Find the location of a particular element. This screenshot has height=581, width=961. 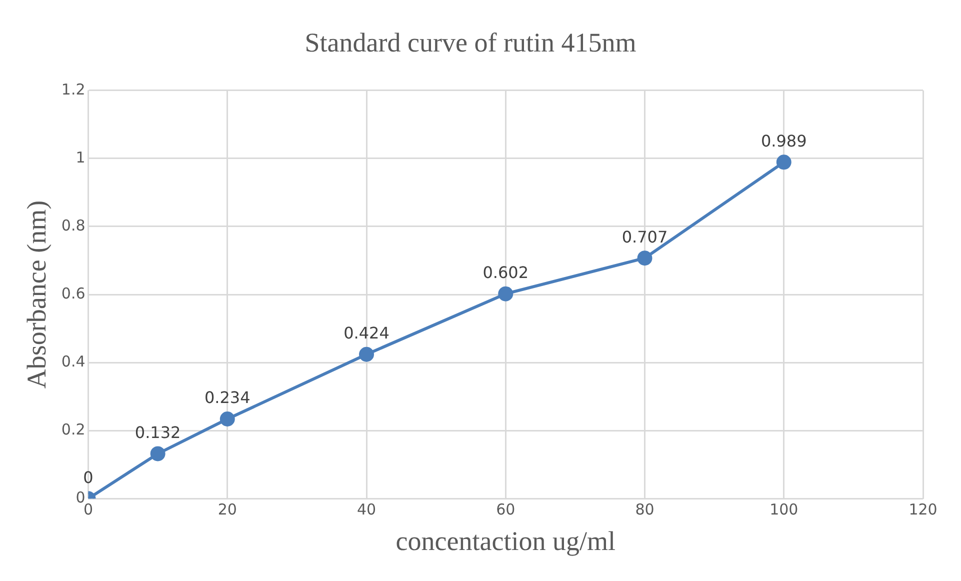

chart-title: Standard curve of rutin 415nm is located at coordinates (470, 42).